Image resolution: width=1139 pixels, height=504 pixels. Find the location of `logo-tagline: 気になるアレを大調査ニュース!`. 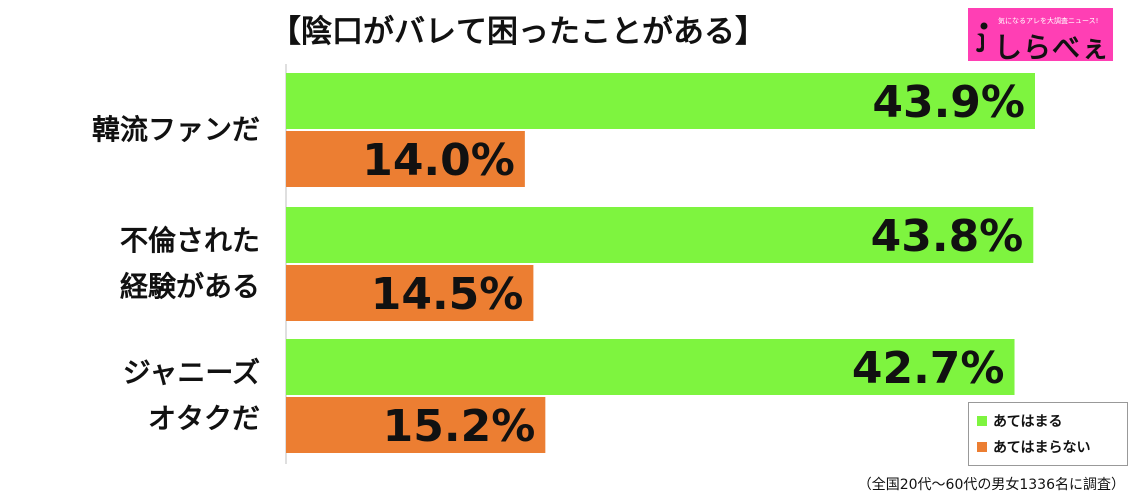

logo-tagline: 気になるアレを大調査ニュース! is located at coordinates (1048, 21).